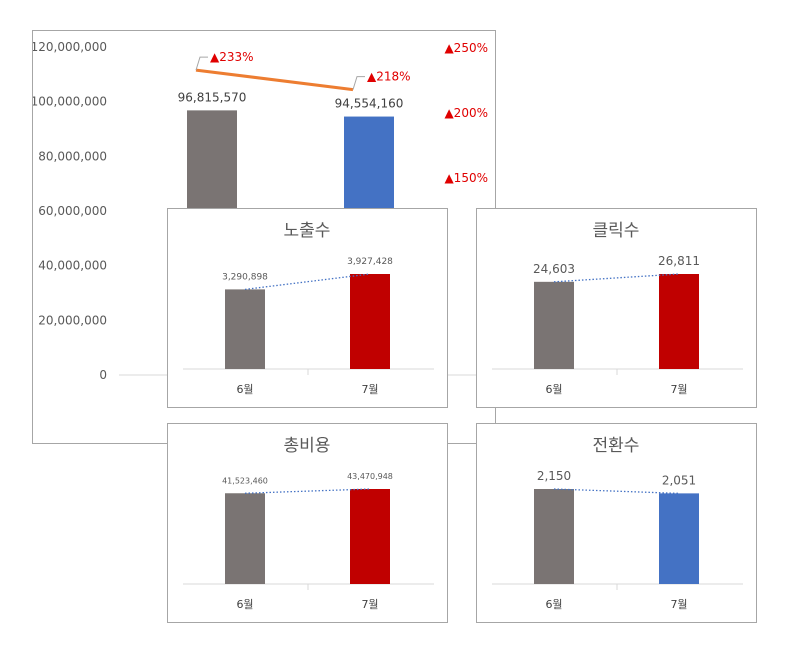 This screenshot has height=652, width=786. Describe the element at coordinates (307, 446) in the screenshot. I see `panel-title: 총비용` at that location.